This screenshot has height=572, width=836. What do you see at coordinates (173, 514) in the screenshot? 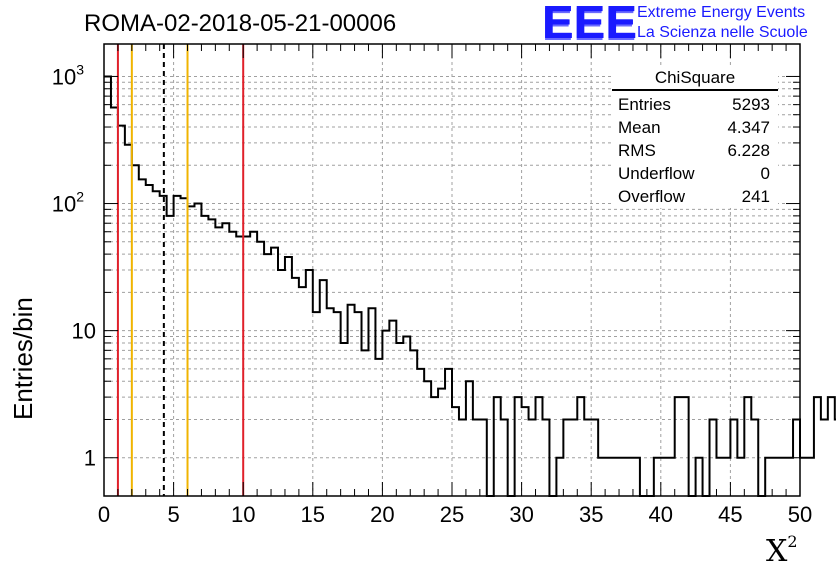
I see `x-tick-label: 5` at bounding box center [173, 514].